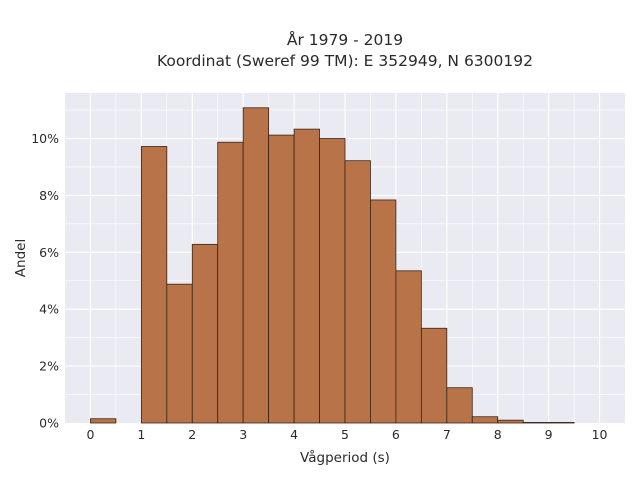 The height and width of the screenshot is (480, 640). I want to click on x-tick-label: 3, so click(243, 434).